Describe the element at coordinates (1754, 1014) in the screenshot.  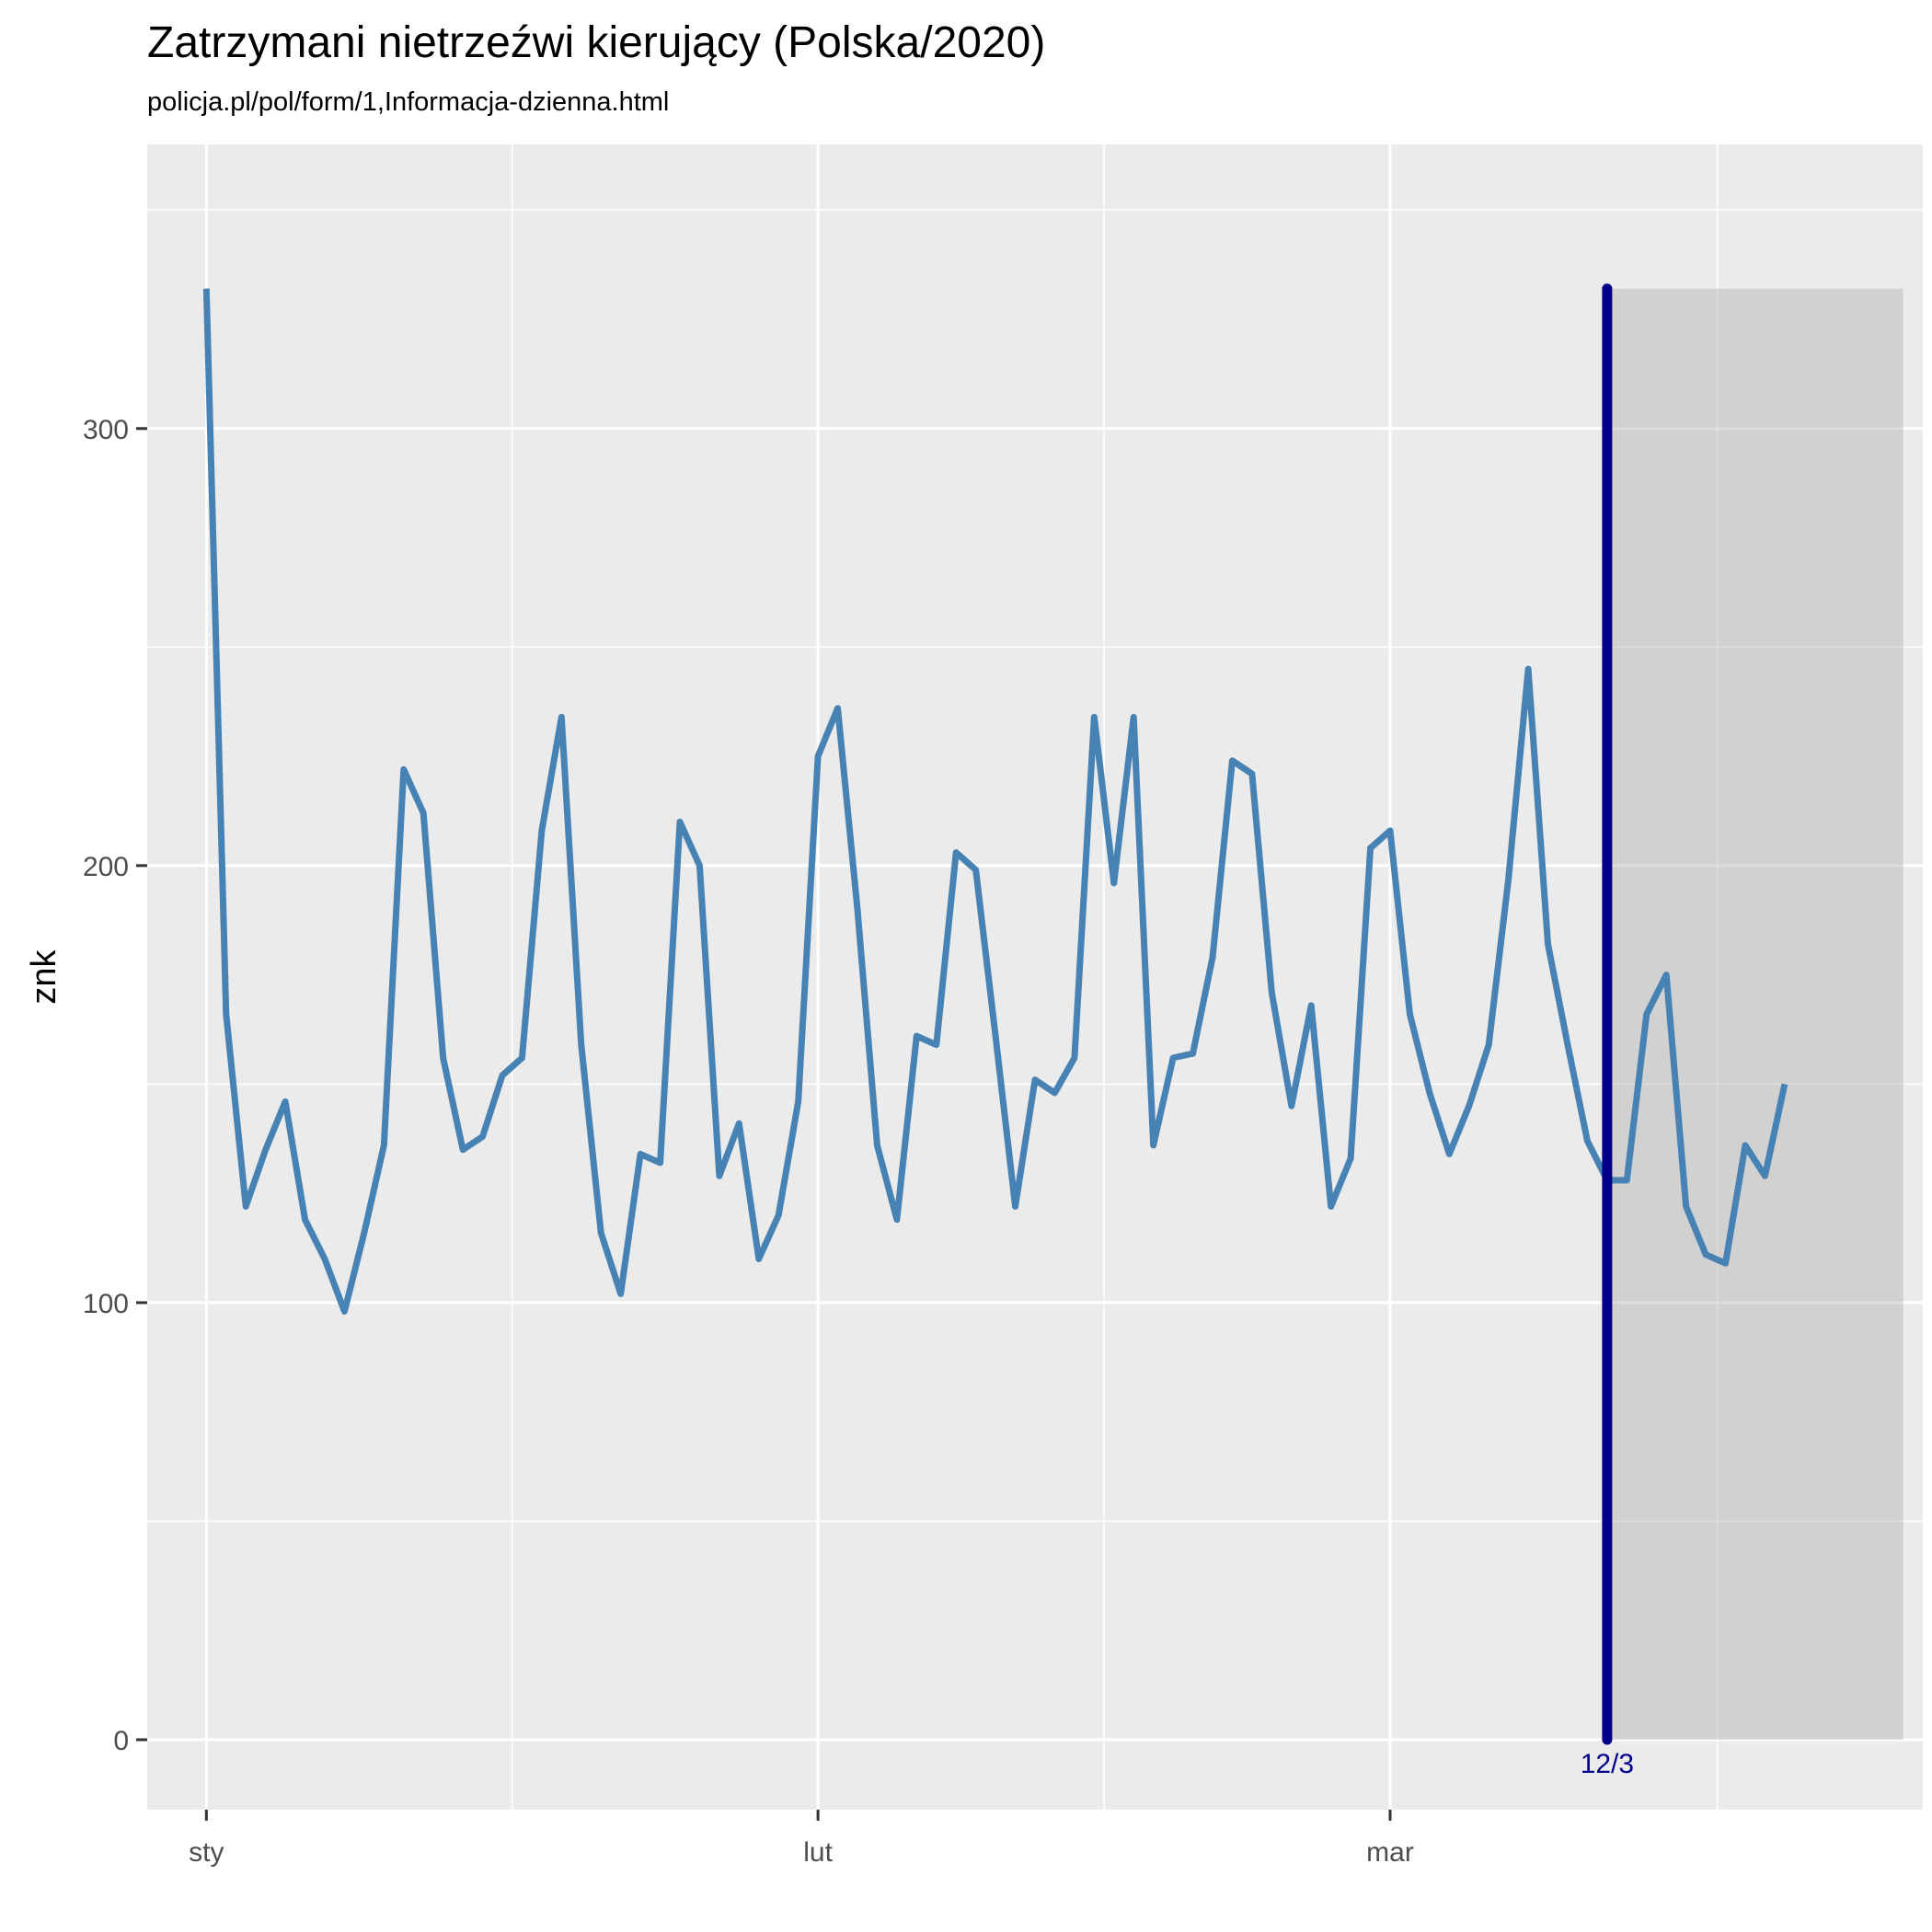
I see `shaded-region` at that location.